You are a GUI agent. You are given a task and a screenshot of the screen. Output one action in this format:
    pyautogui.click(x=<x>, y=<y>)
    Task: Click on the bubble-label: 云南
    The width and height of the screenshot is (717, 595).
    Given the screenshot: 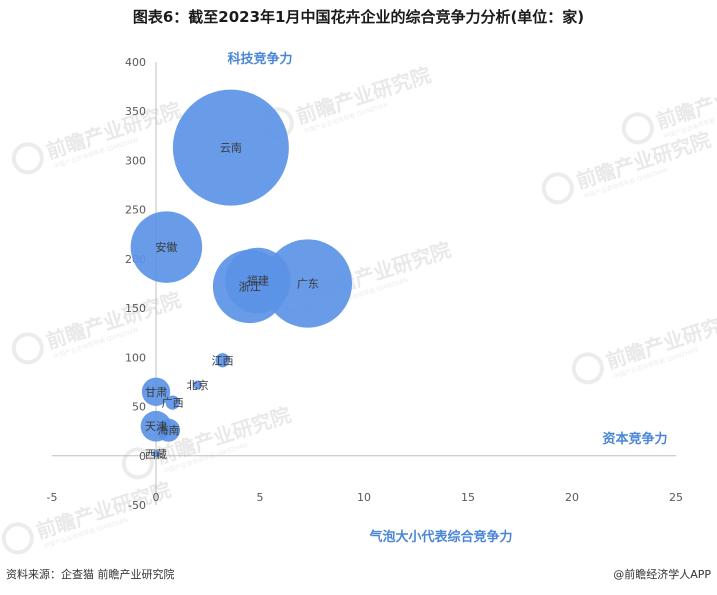 What is the action you would take?
    pyautogui.click(x=231, y=148)
    